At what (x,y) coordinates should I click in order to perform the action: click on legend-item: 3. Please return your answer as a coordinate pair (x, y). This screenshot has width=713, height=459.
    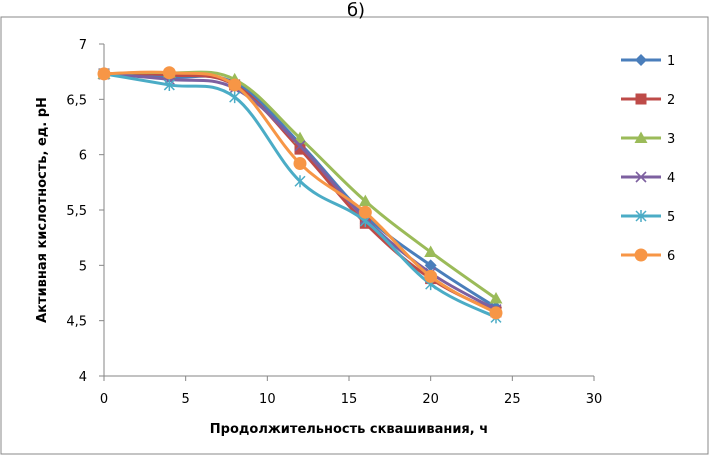
    Looking at the image, I should click on (648, 139).